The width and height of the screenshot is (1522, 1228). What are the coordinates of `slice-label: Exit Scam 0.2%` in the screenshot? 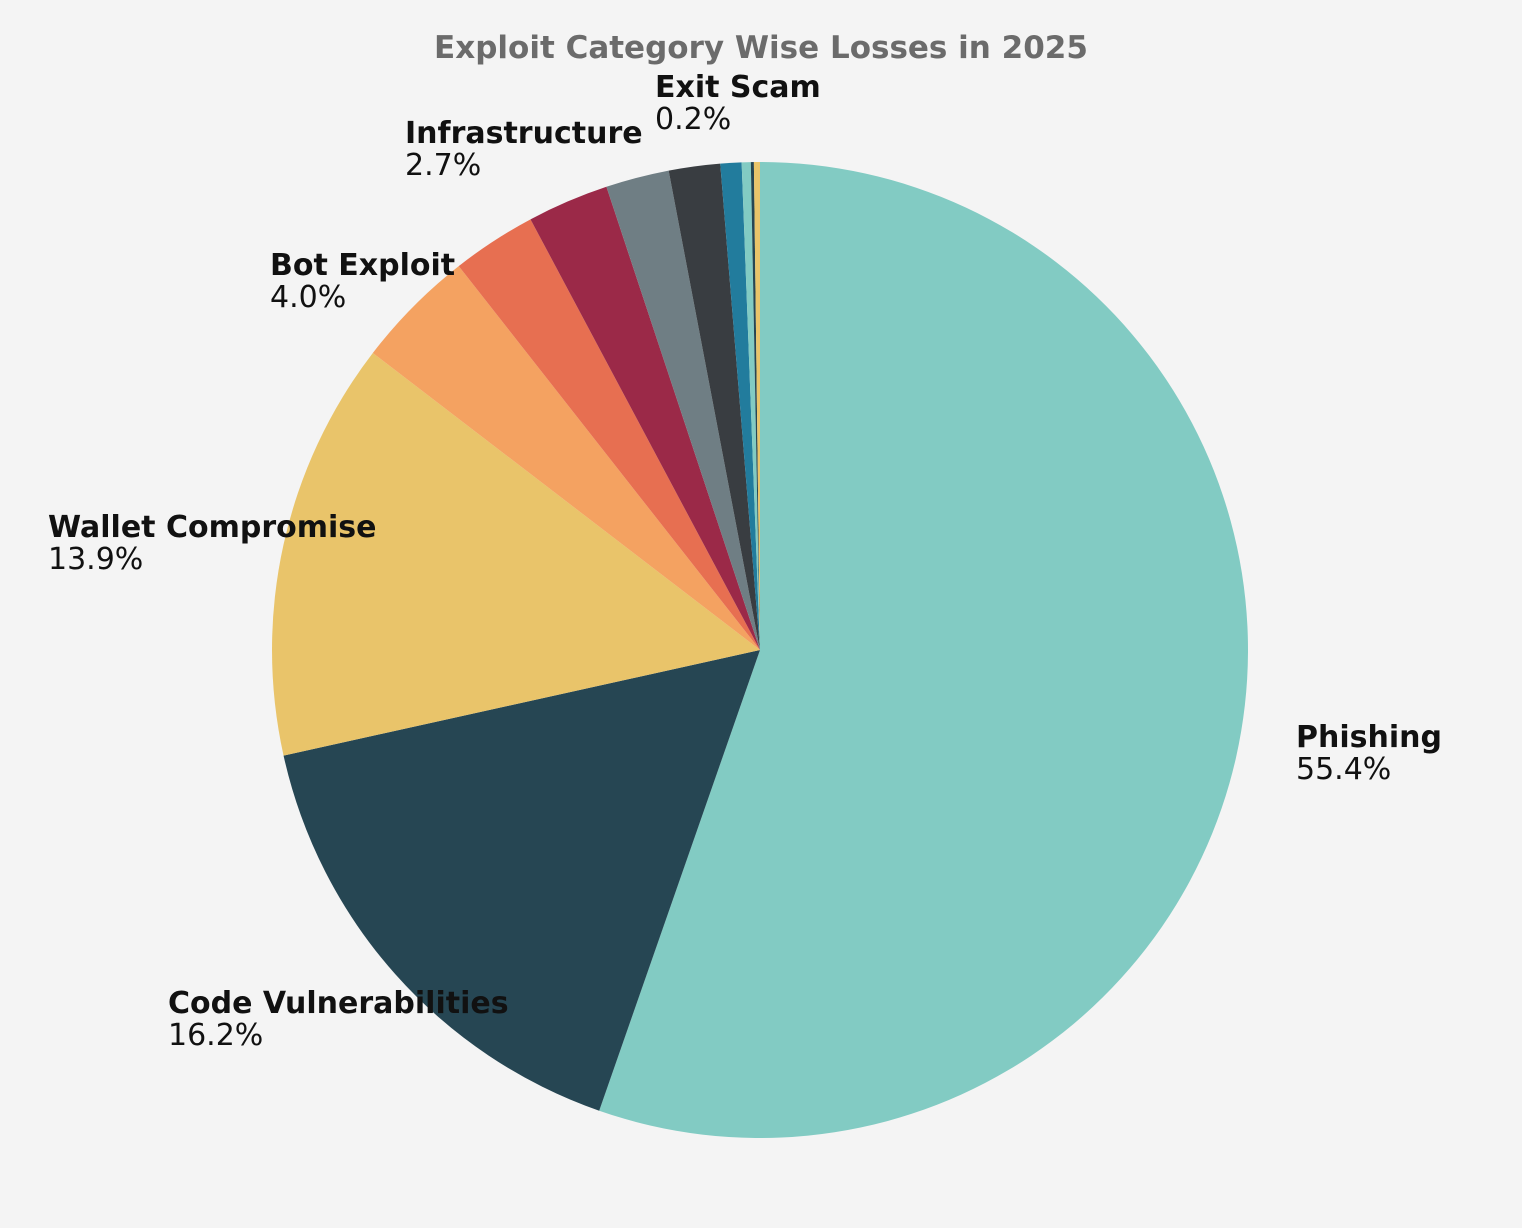 It's located at (738, 104).